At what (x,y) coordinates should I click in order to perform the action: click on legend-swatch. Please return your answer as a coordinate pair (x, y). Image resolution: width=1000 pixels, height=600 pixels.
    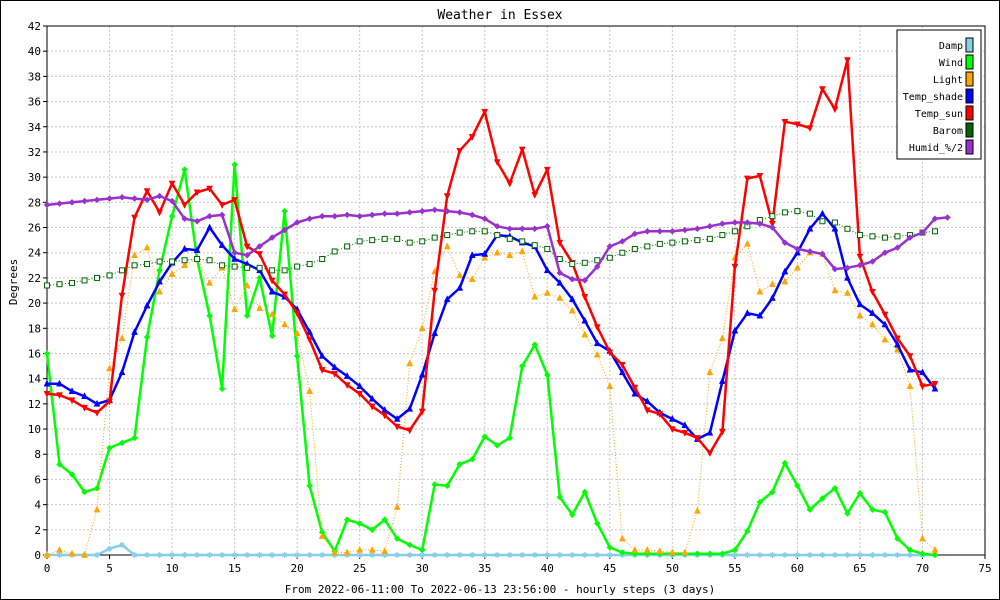
    Looking at the image, I should click on (969, 96).